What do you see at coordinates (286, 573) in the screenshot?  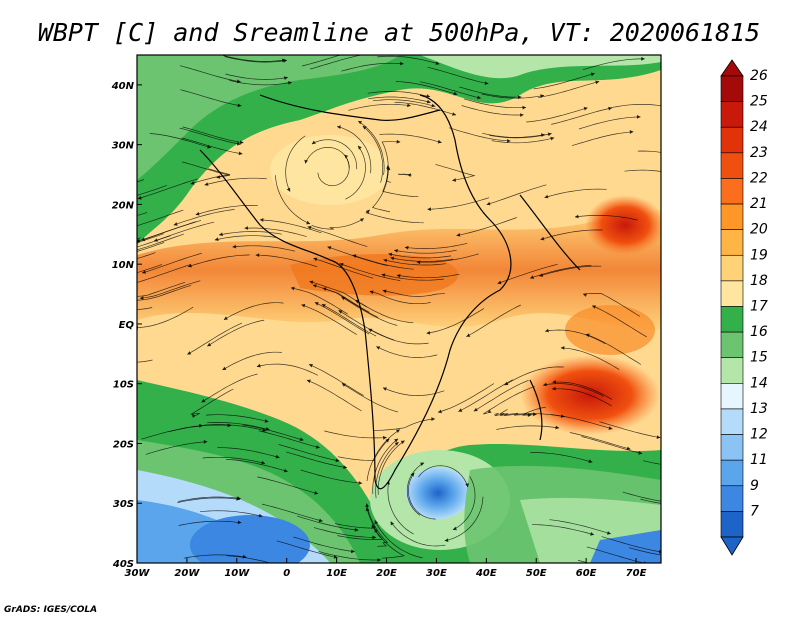 I see `x-tick-label: 0` at bounding box center [286, 573].